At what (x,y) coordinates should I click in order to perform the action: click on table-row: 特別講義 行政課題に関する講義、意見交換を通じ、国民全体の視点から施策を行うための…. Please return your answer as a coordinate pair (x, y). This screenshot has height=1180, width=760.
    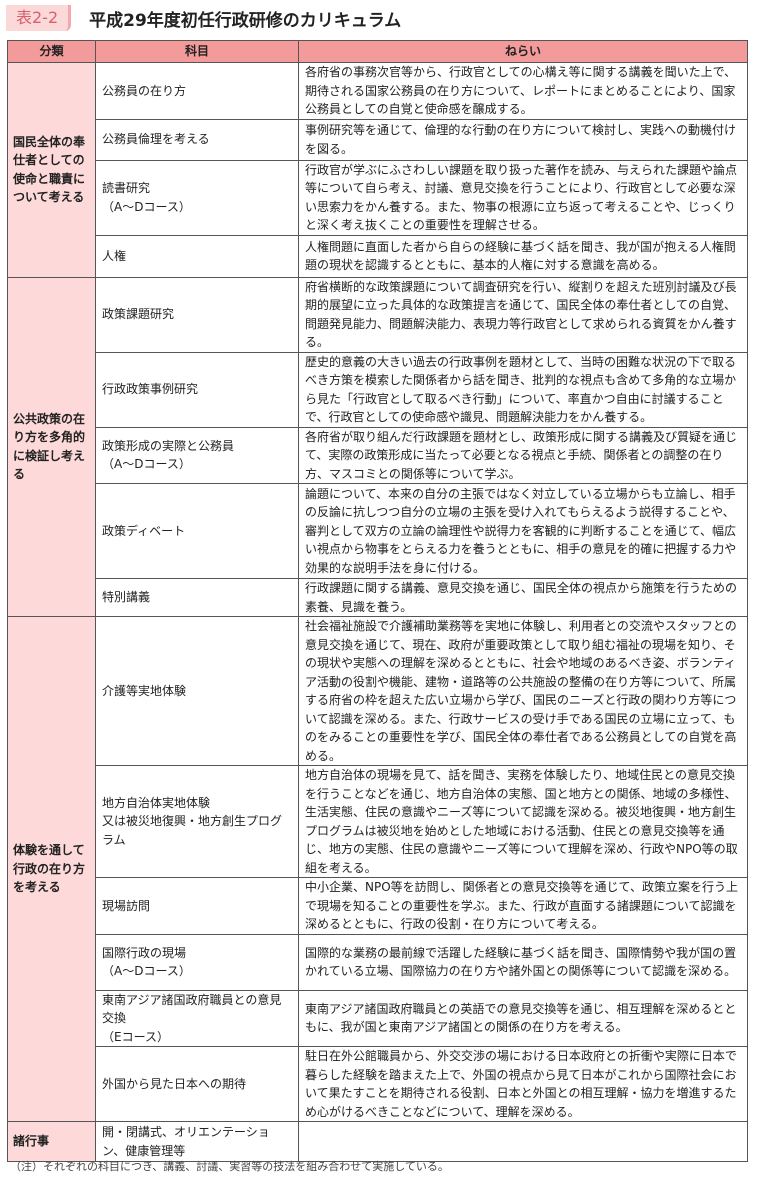
    Looking at the image, I should click on (378, 597).